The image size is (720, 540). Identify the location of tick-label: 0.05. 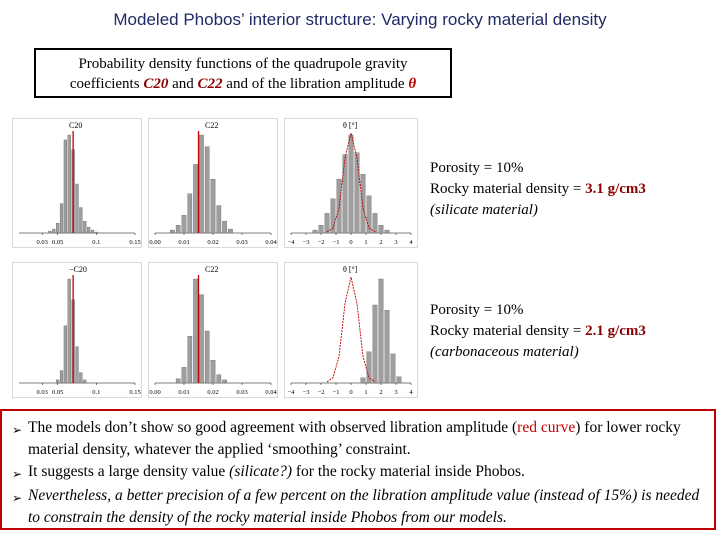
(57, 392).